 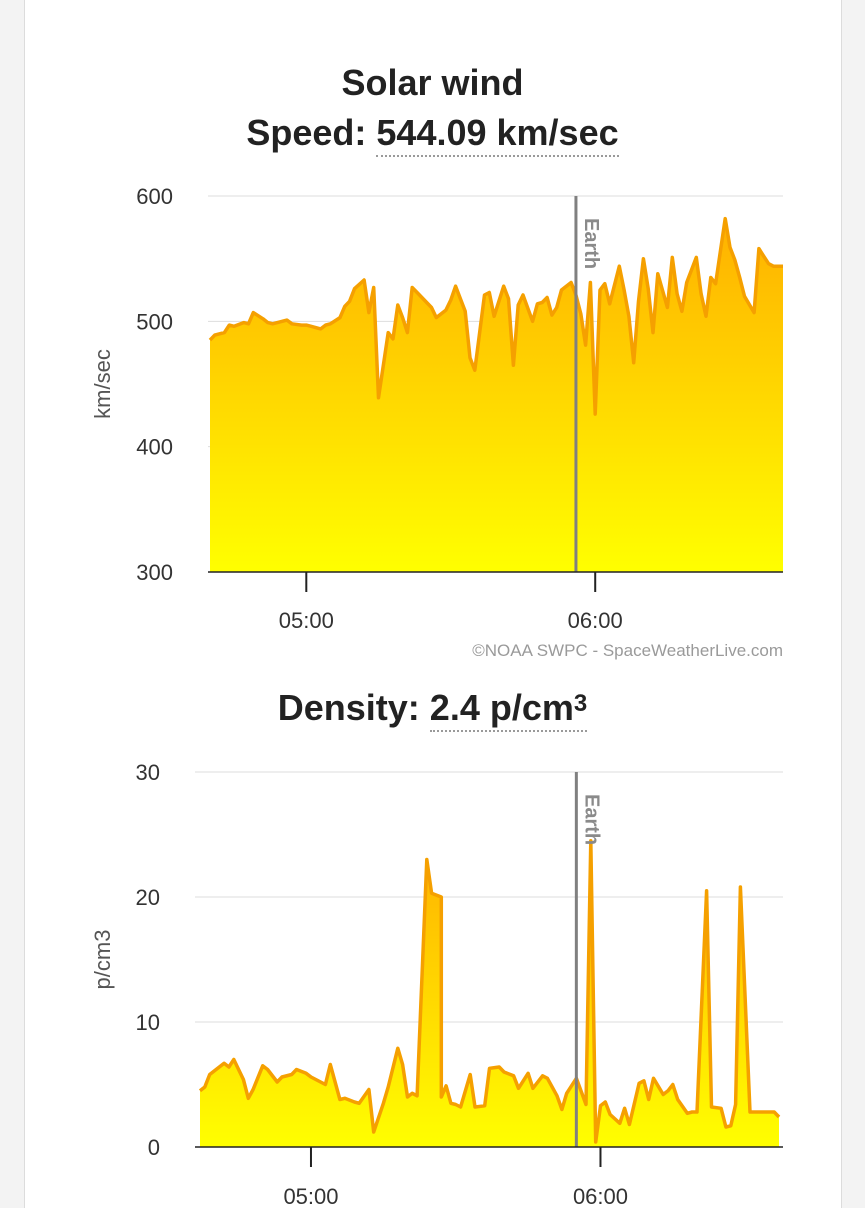 I want to click on speed-value: 544.09 km/sec, so click(x=497, y=134).